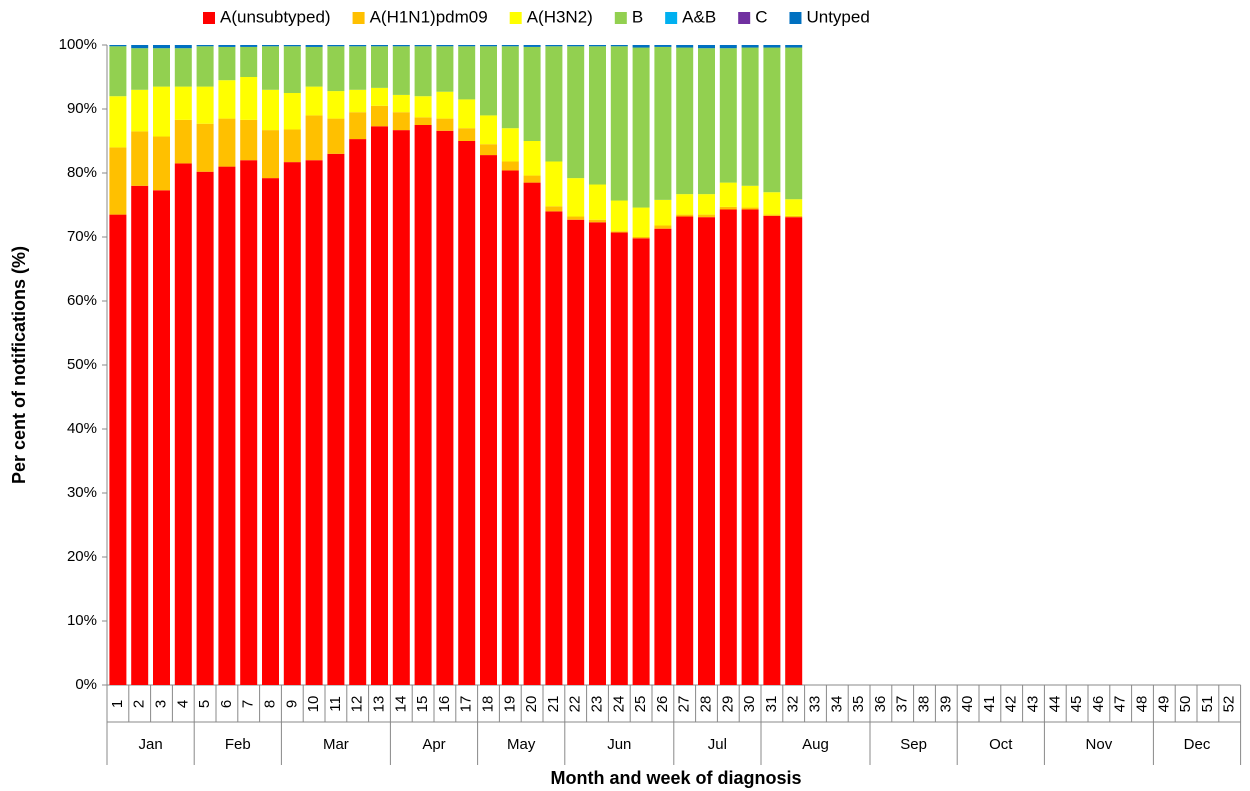  What do you see at coordinates (82, 172) in the screenshot?
I see `y-tick-label: 80%` at bounding box center [82, 172].